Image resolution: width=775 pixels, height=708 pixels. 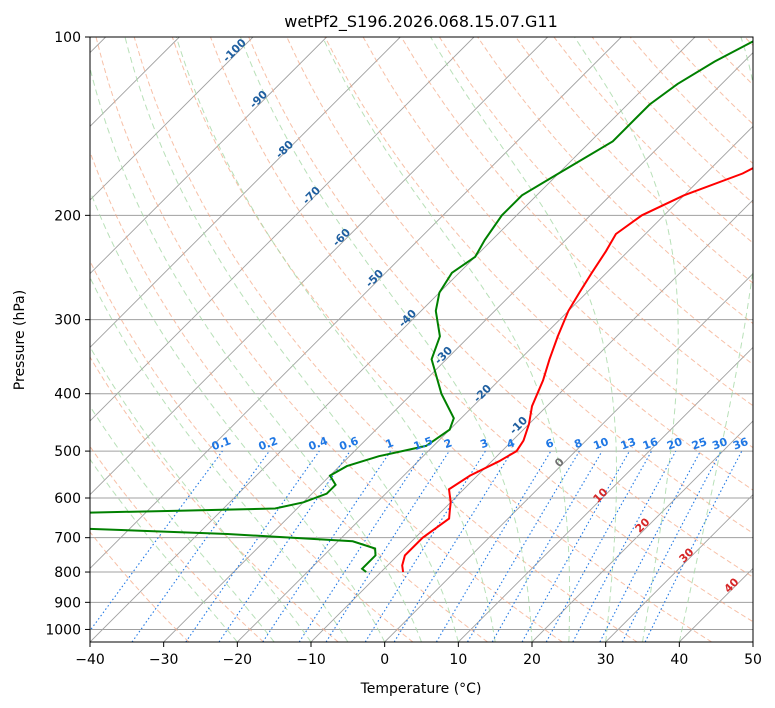 I want to click on x-tick-label: 40, so click(x=679, y=660).